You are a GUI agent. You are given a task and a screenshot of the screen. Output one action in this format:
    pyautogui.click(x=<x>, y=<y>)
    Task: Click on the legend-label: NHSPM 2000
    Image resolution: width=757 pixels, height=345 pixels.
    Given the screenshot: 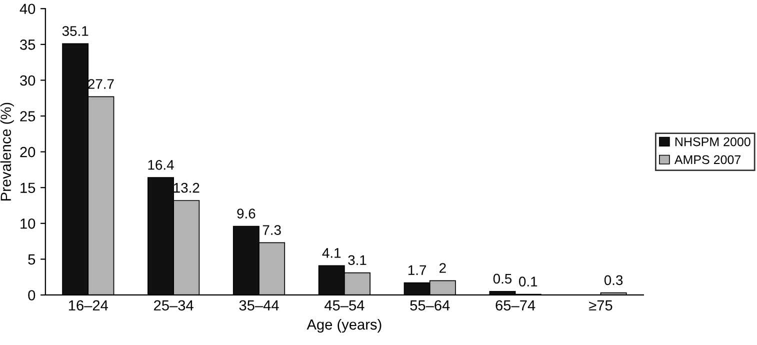 What is the action you would take?
    pyautogui.click(x=712, y=141)
    